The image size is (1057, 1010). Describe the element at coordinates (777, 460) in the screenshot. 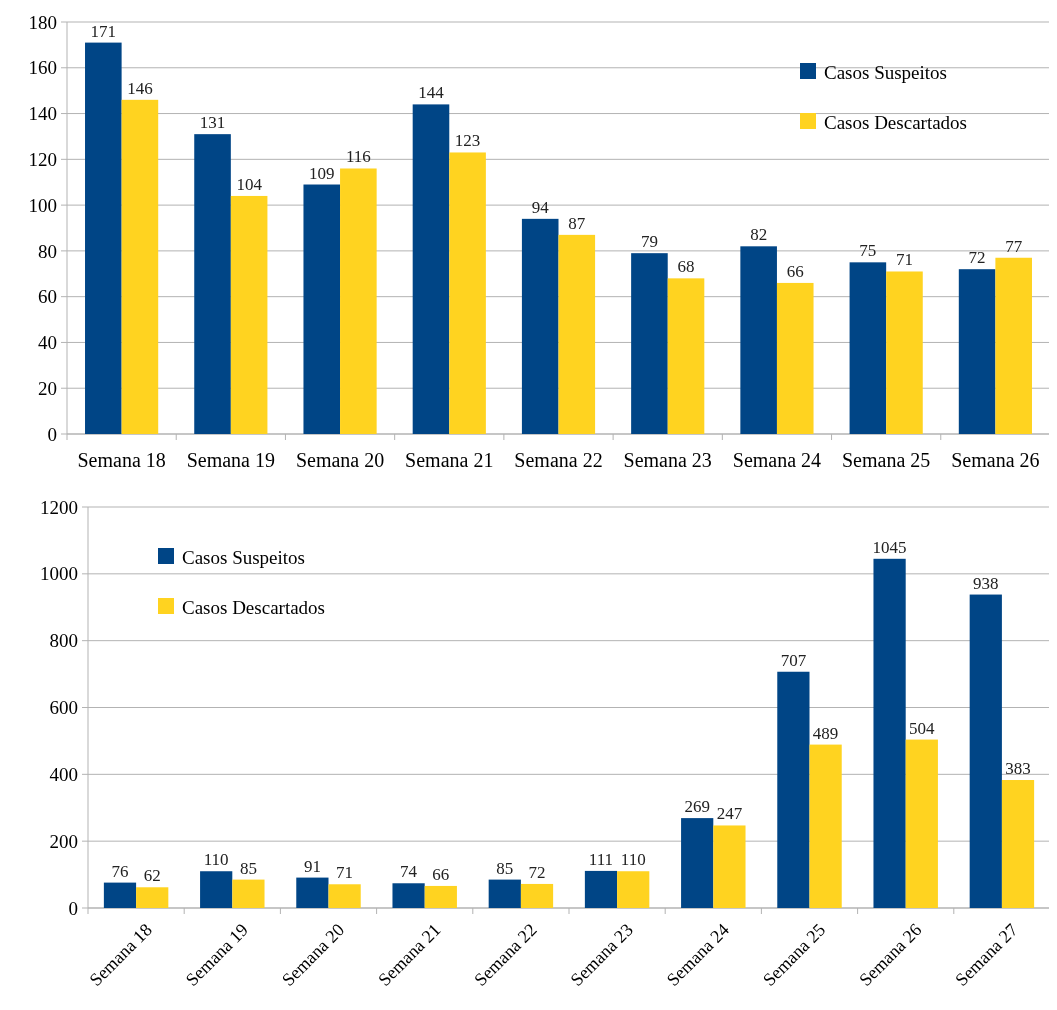

I see `x-tick-label: Semana 24` at that location.